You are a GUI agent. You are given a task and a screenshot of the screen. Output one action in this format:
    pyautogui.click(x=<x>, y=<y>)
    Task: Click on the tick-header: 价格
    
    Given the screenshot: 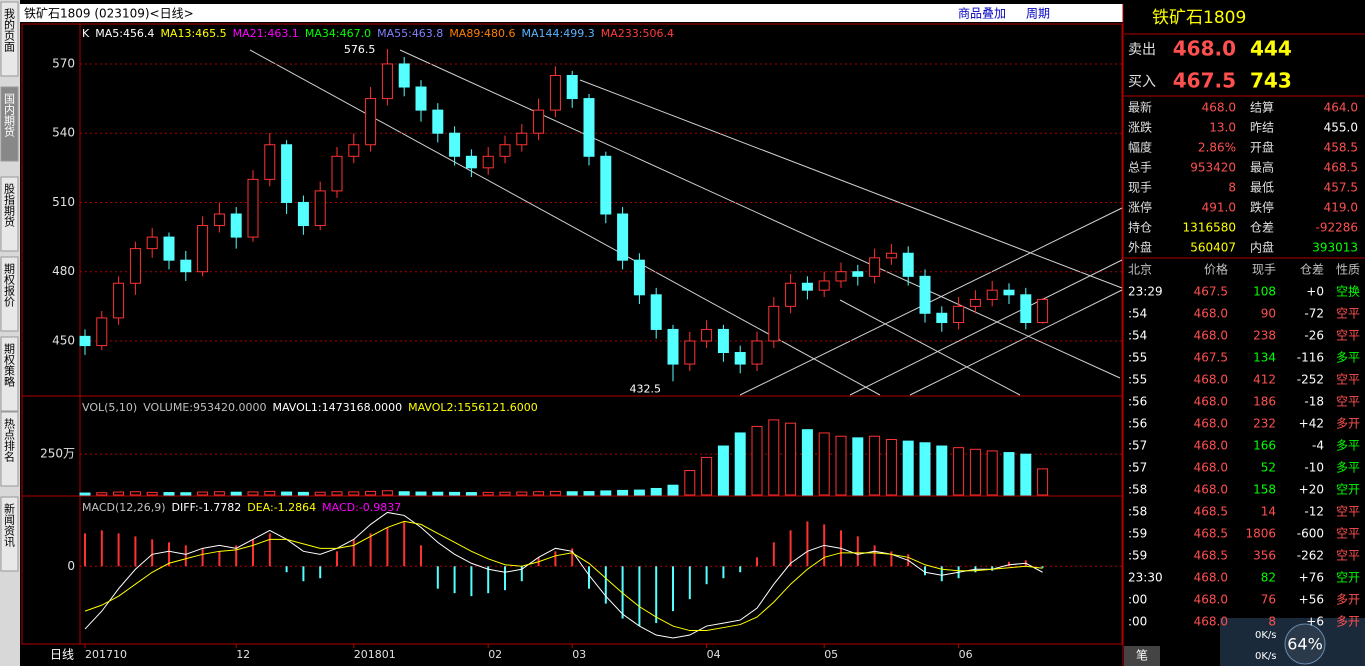 What is the action you would take?
    pyautogui.click(x=1216, y=269)
    